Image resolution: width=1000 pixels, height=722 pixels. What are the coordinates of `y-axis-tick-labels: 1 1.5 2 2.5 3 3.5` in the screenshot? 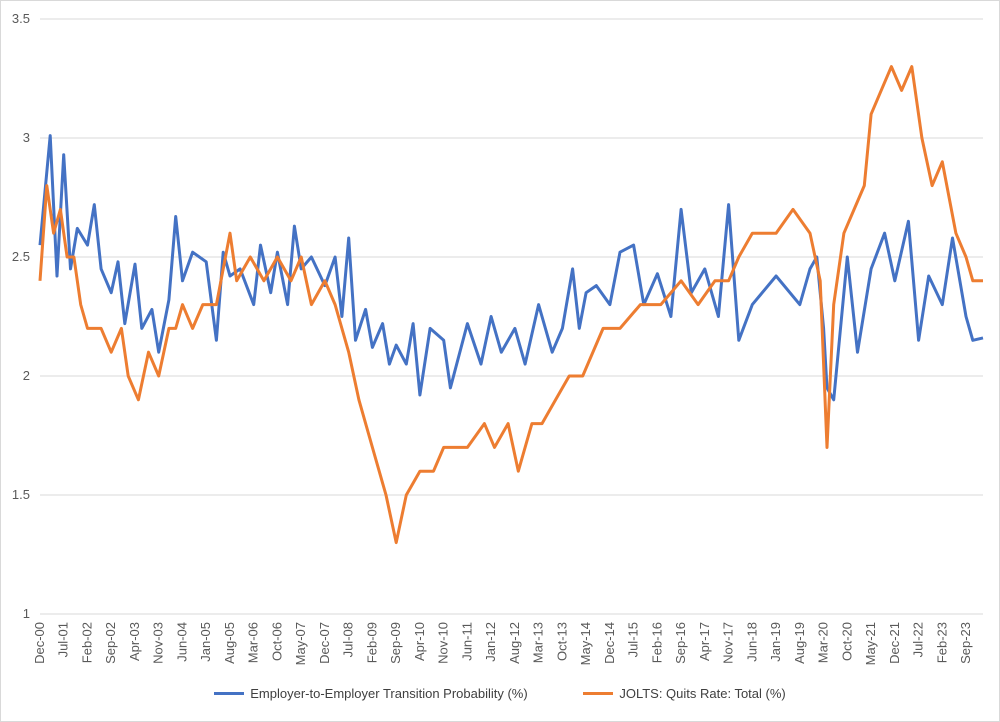 It's located at (21, 316).